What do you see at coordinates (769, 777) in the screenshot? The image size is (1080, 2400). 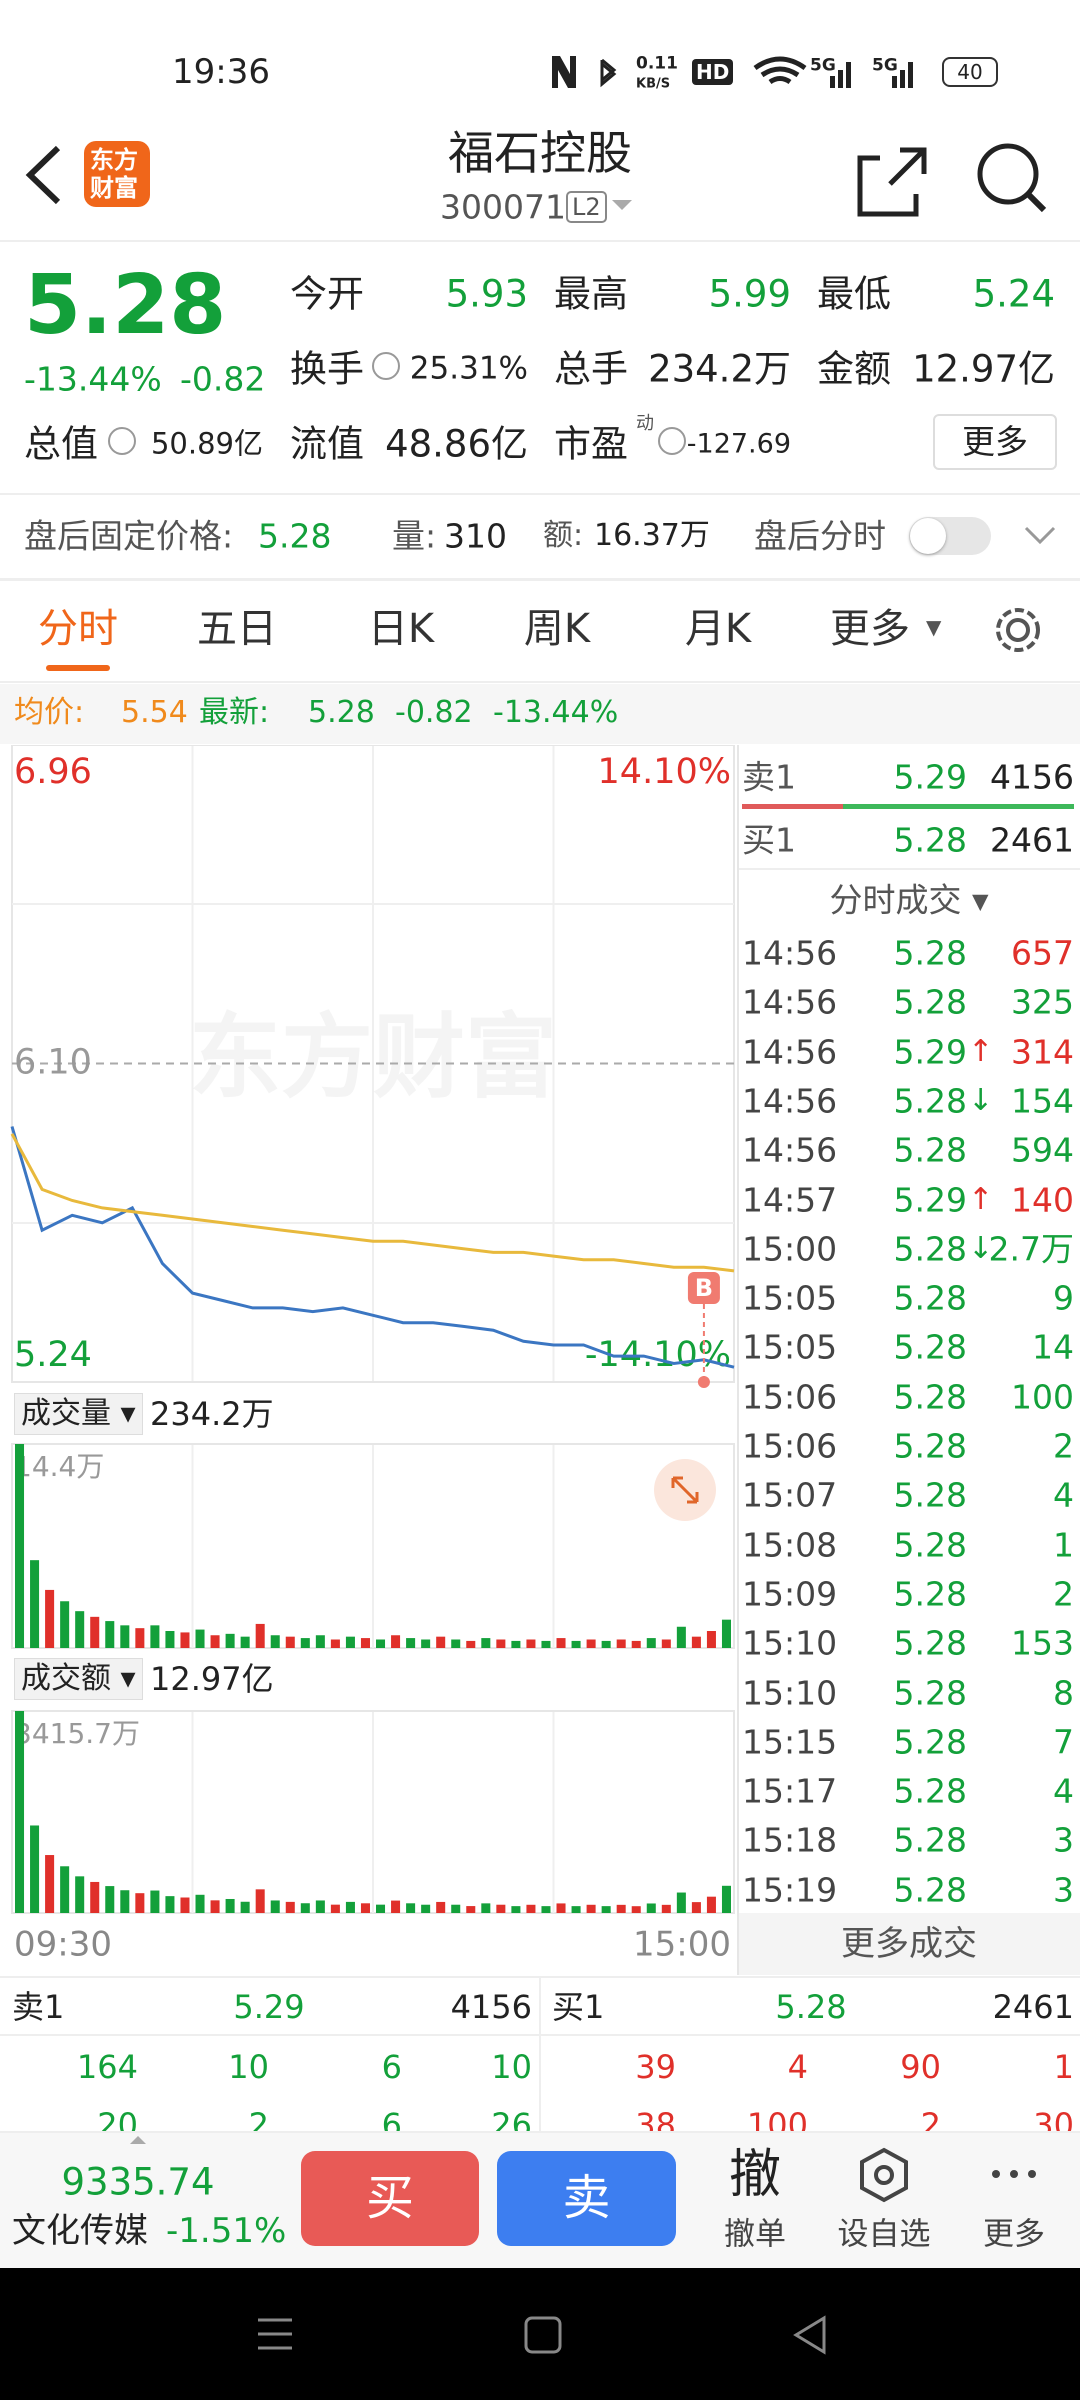 I see `depth-label: 卖1` at bounding box center [769, 777].